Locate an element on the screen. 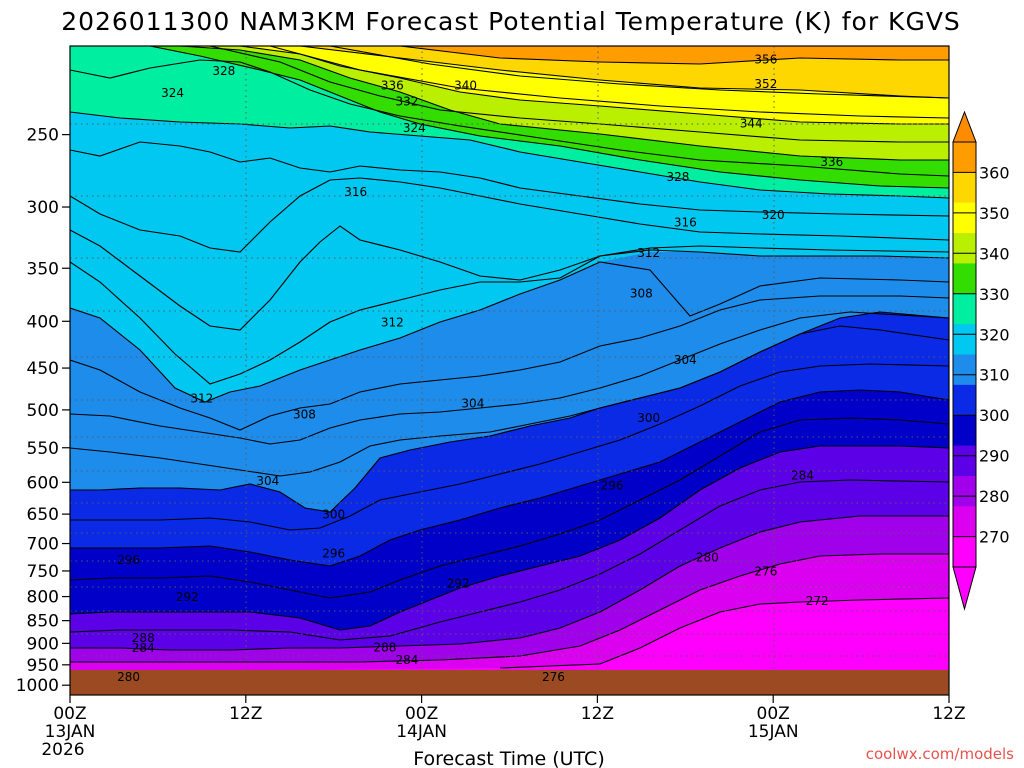 This screenshot has height=768, width=1024. ground-surface is located at coordinates (509, 682).